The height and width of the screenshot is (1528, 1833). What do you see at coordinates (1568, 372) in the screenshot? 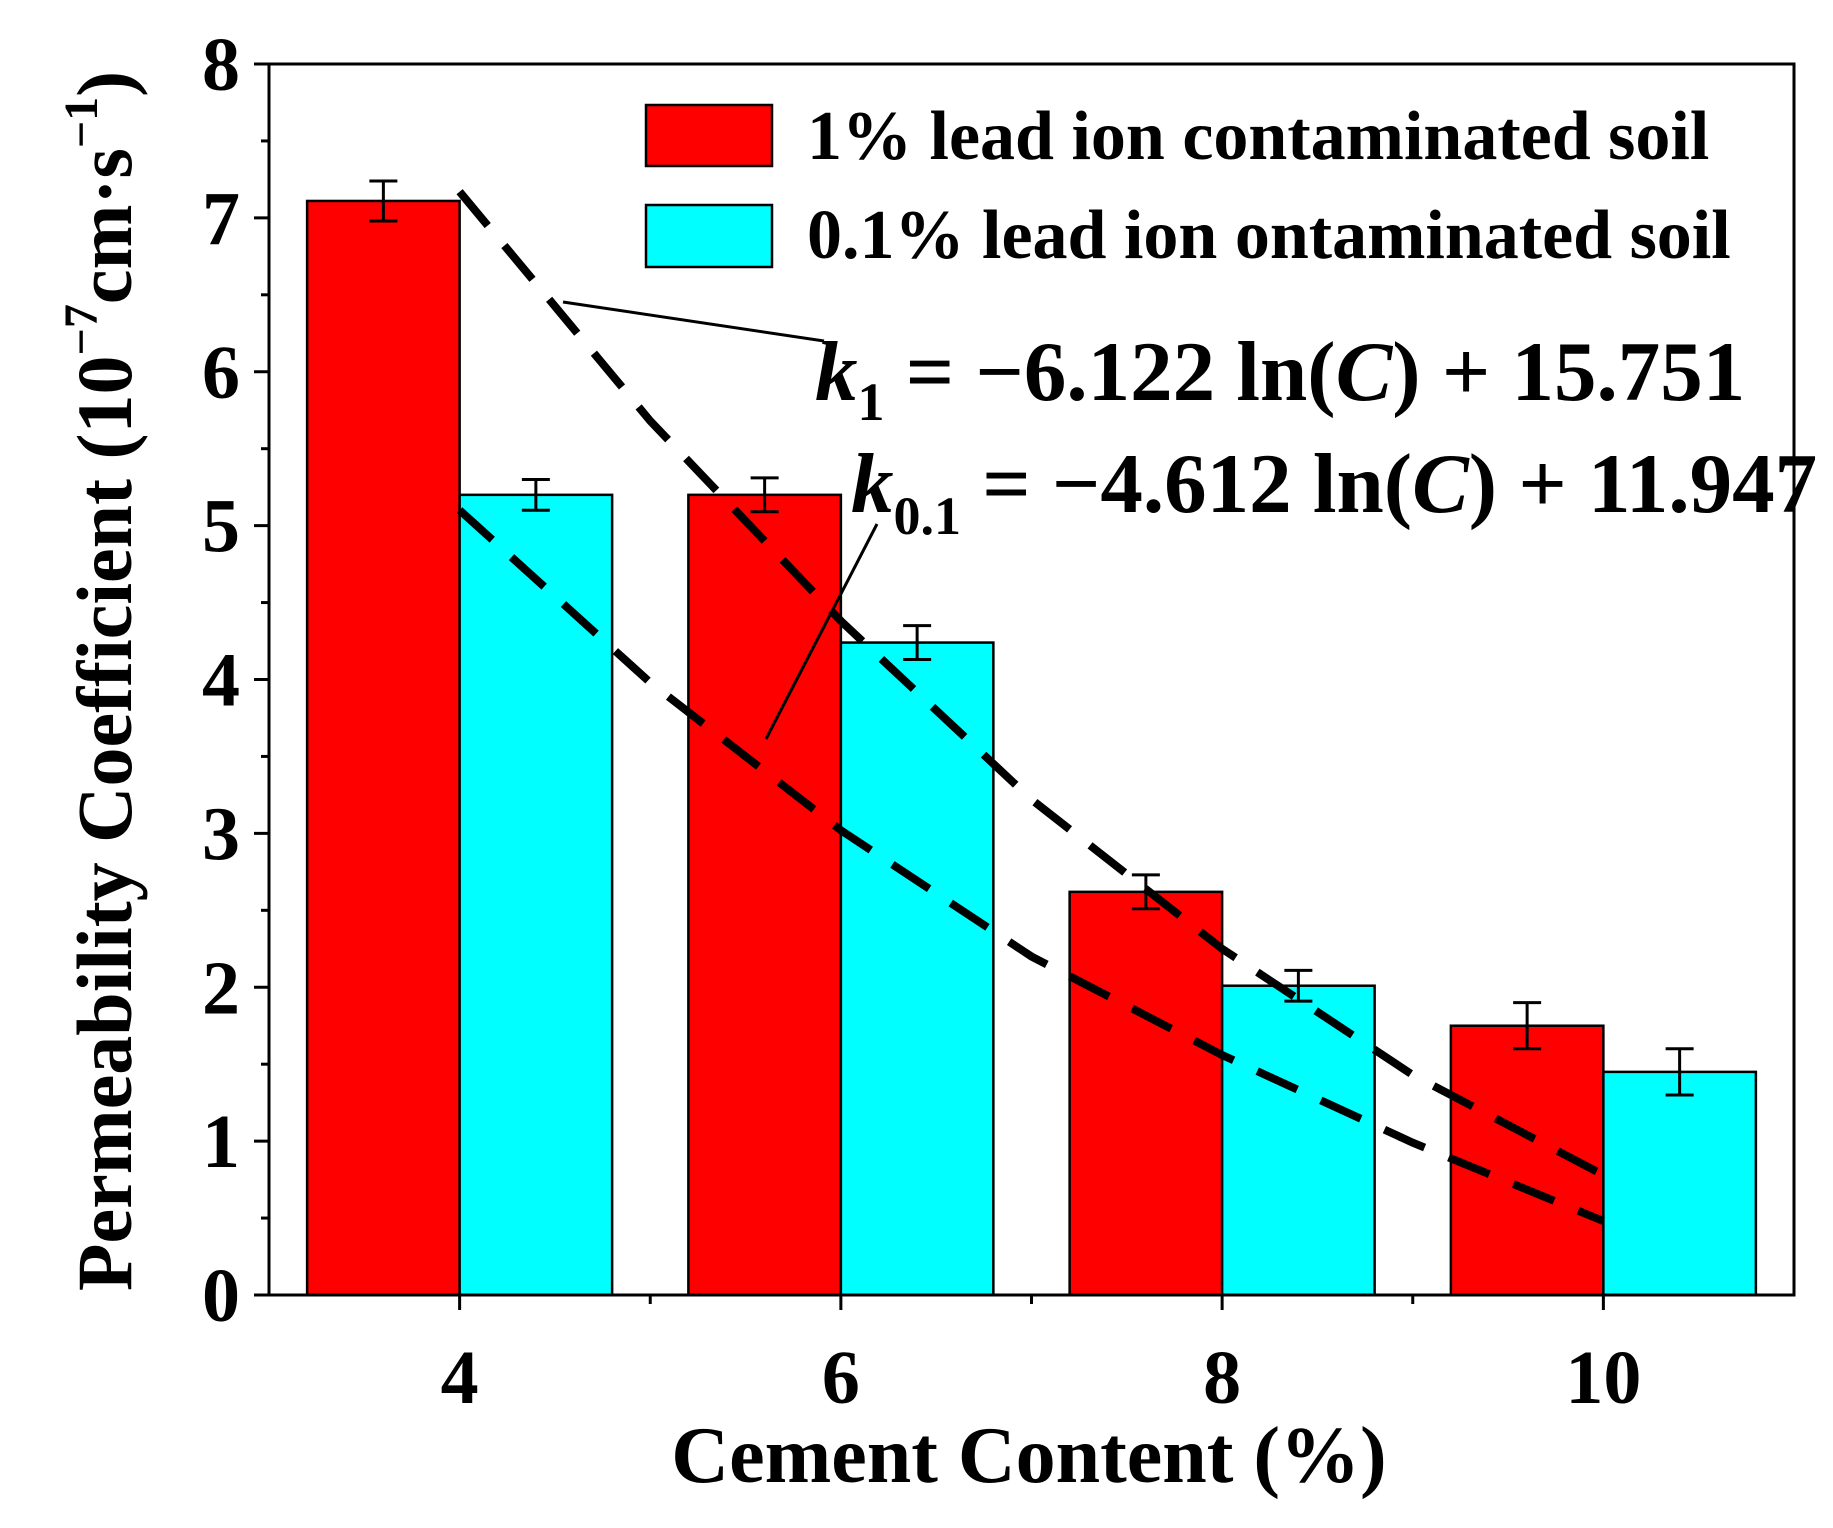
I see `k1-constant: ) + 15.751` at bounding box center [1568, 372].